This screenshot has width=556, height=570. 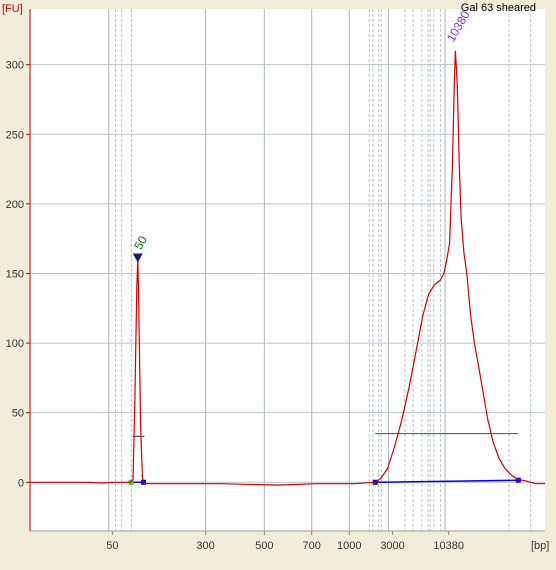 What do you see at coordinates (15, 135) in the screenshot?
I see `y-tick-label: 250` at bounding box center [15, 135].